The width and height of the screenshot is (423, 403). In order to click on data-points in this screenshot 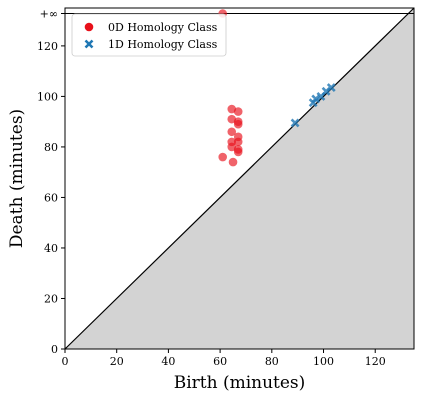, I will do `click(277, 88)`.